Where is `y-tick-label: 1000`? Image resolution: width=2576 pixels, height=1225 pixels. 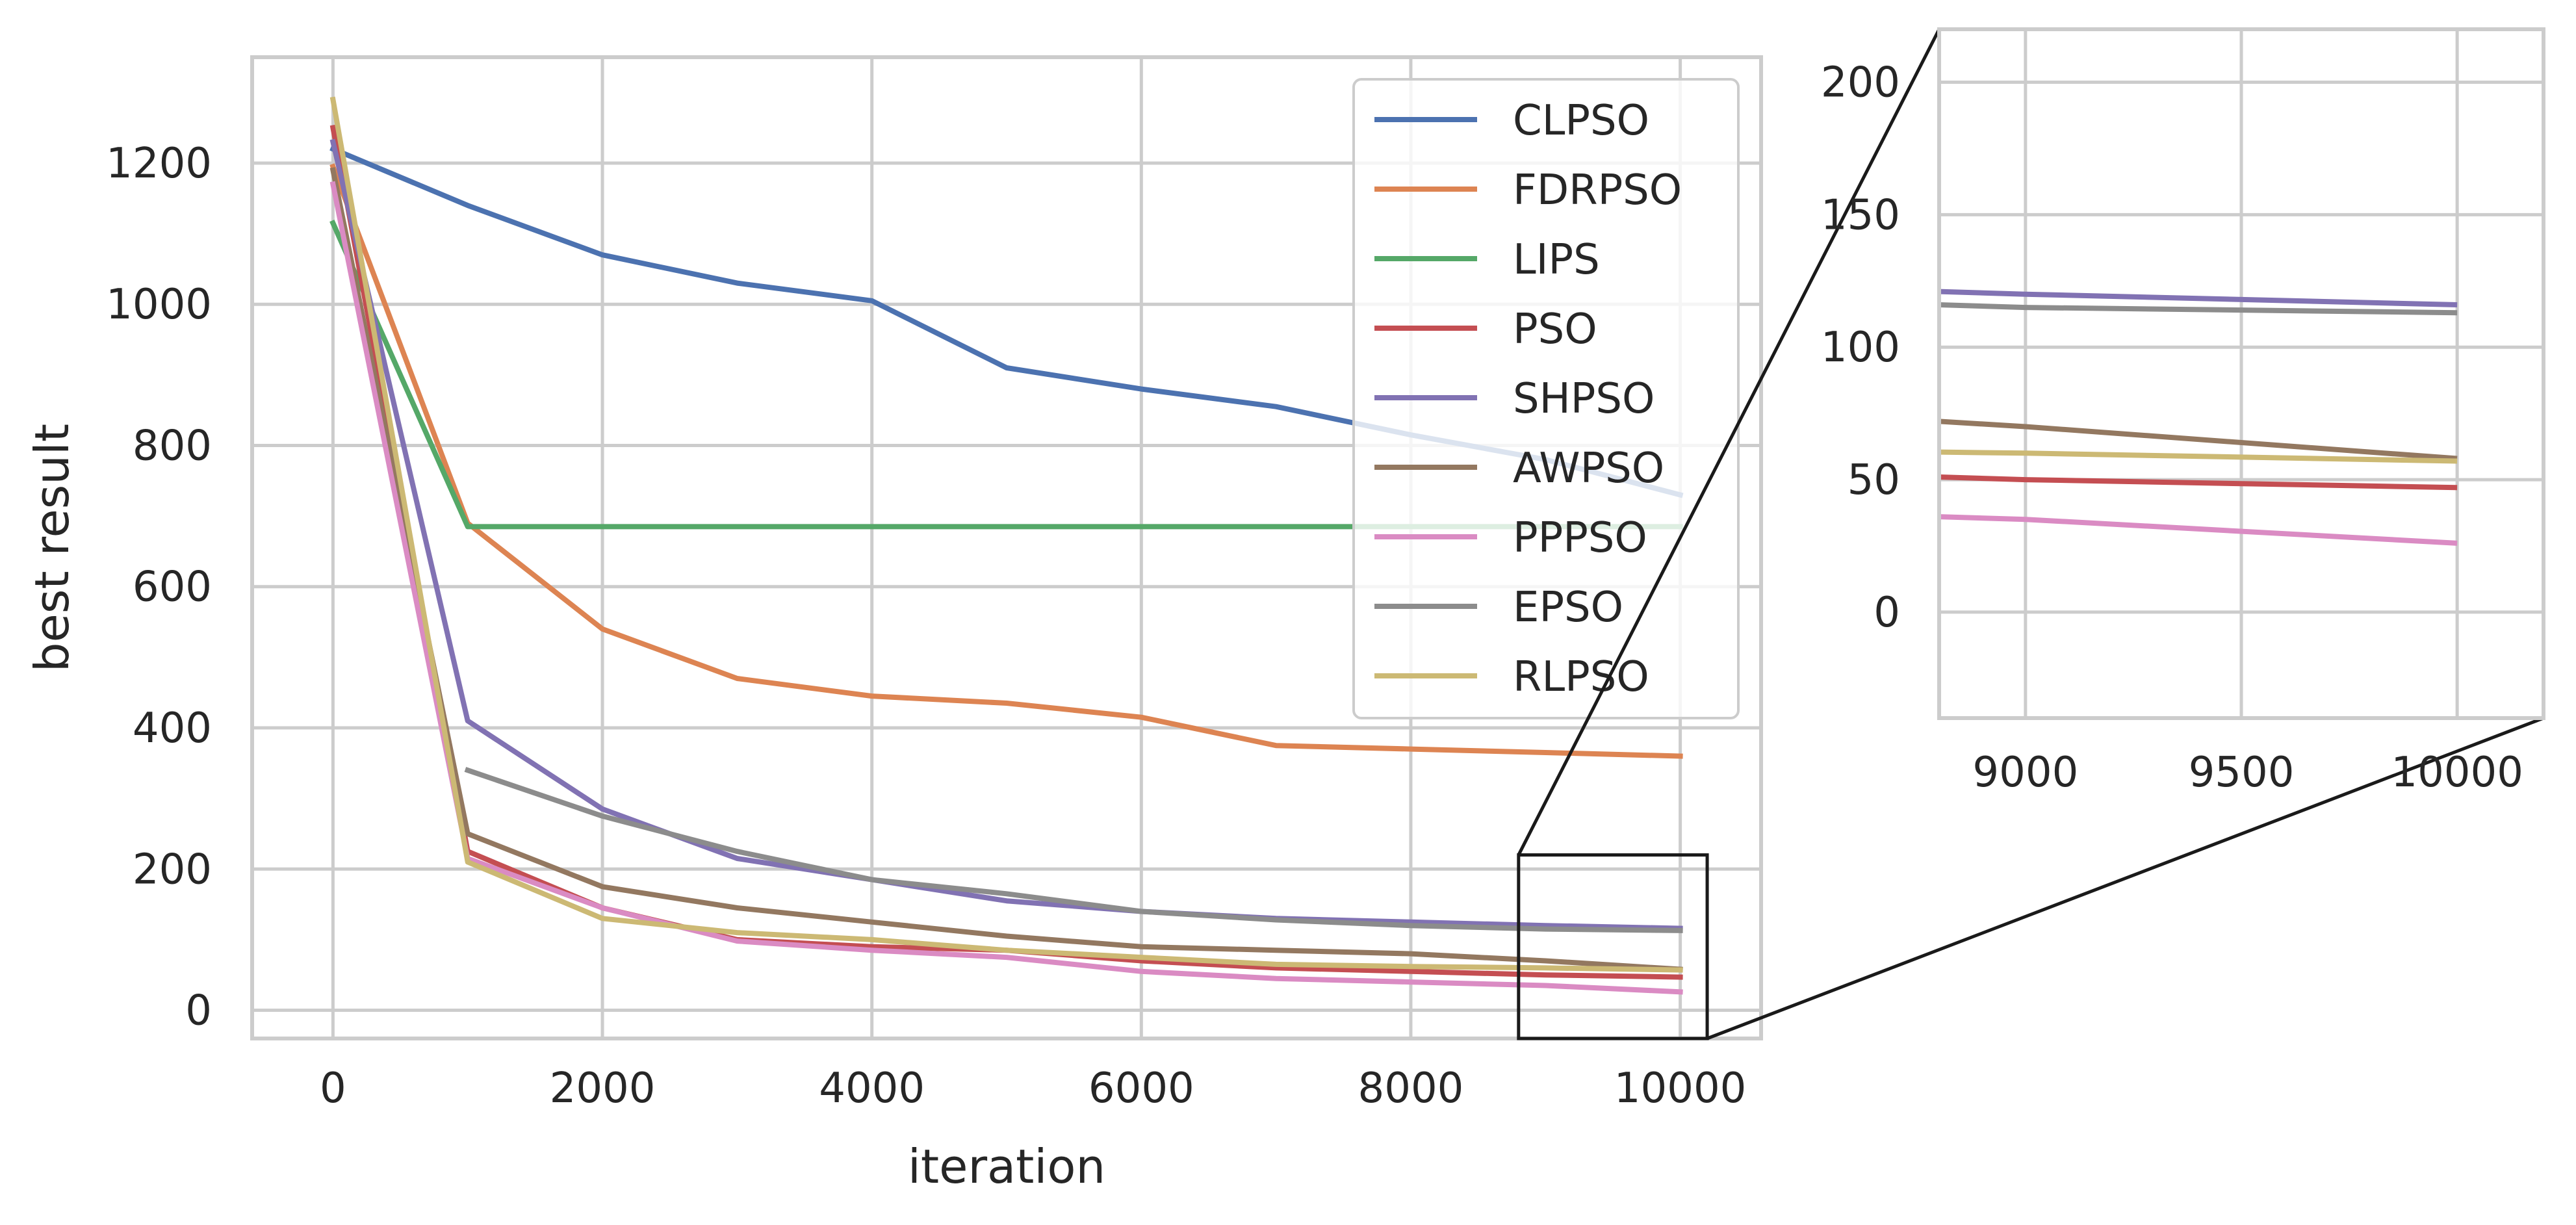 y-tick-label: 1000 is located at coordinates (159, 305).